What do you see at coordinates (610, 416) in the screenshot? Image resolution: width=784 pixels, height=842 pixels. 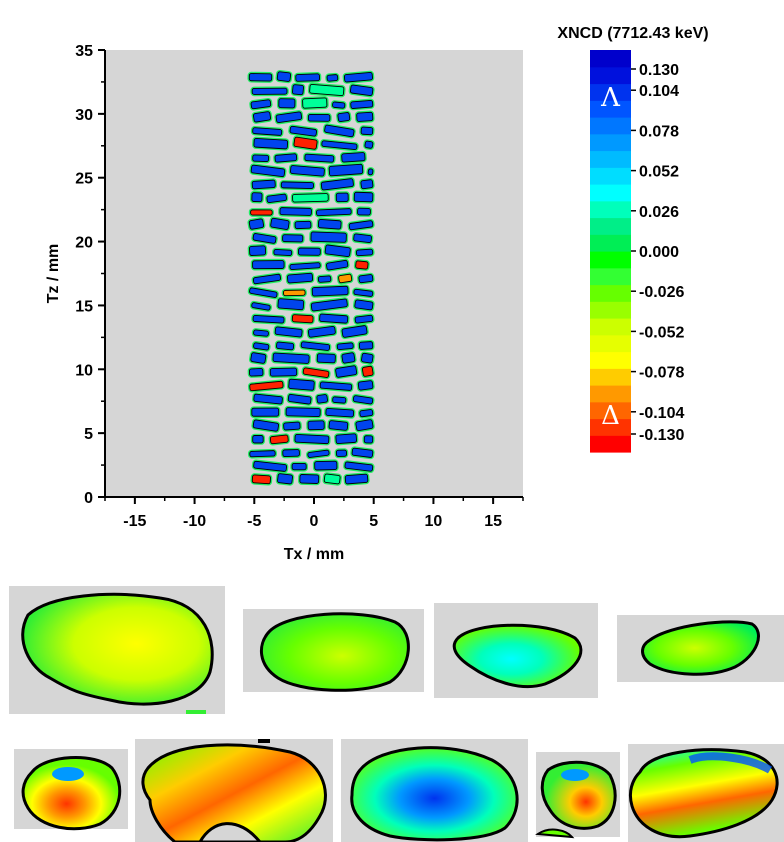 I see `colorbar-lower-symbol: Δ` at bounding box center [610, 416].